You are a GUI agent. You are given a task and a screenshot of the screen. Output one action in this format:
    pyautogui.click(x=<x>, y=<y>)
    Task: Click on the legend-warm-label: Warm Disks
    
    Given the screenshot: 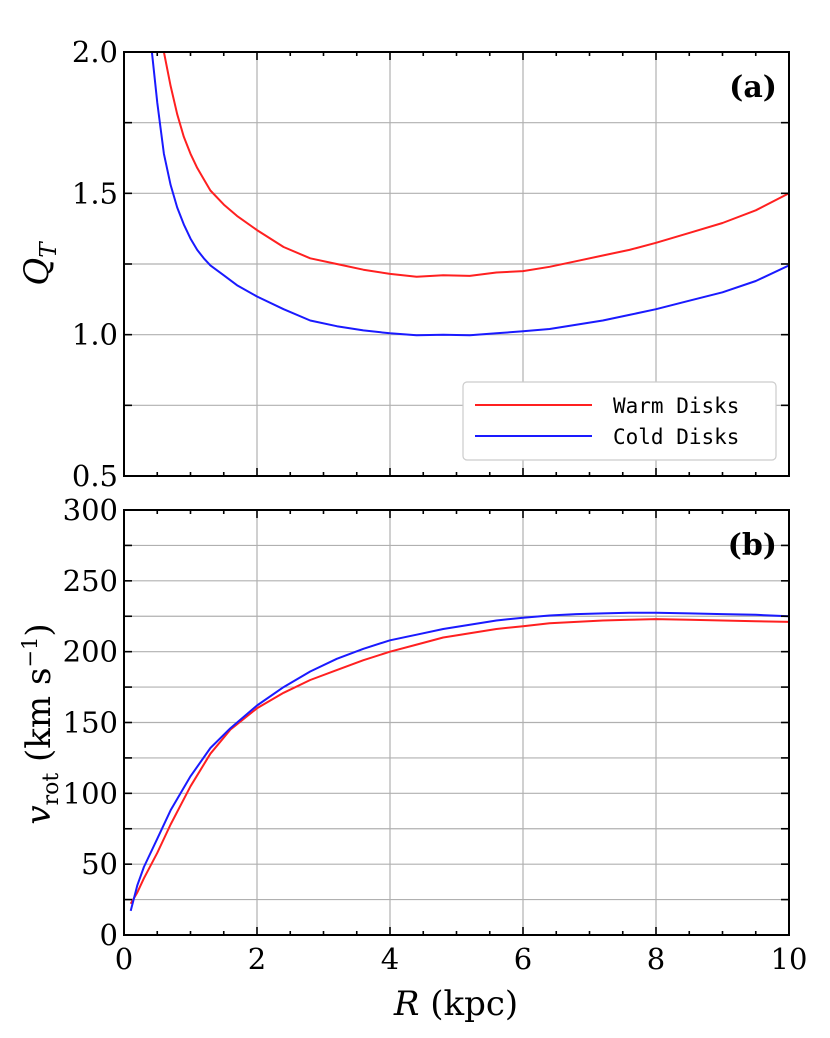 What is the action you would take?
    pyautogui.click(x=676, y=406)
    